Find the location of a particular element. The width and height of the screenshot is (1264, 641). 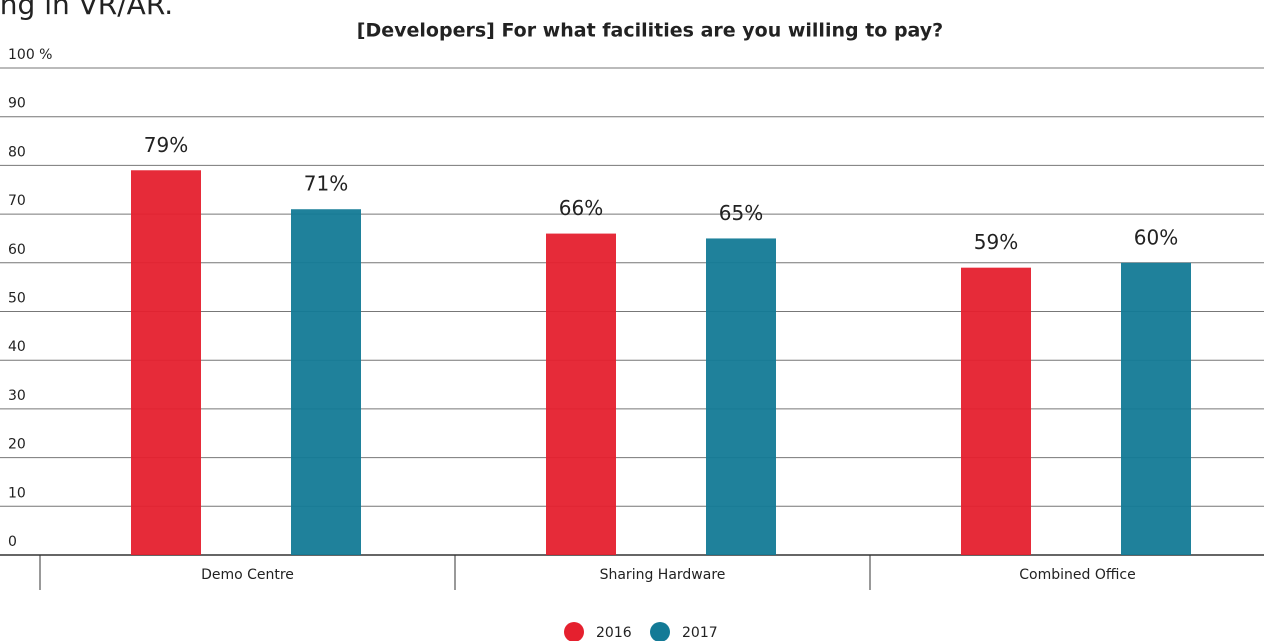

value-label: 65% is located at coordinates (741, 213).